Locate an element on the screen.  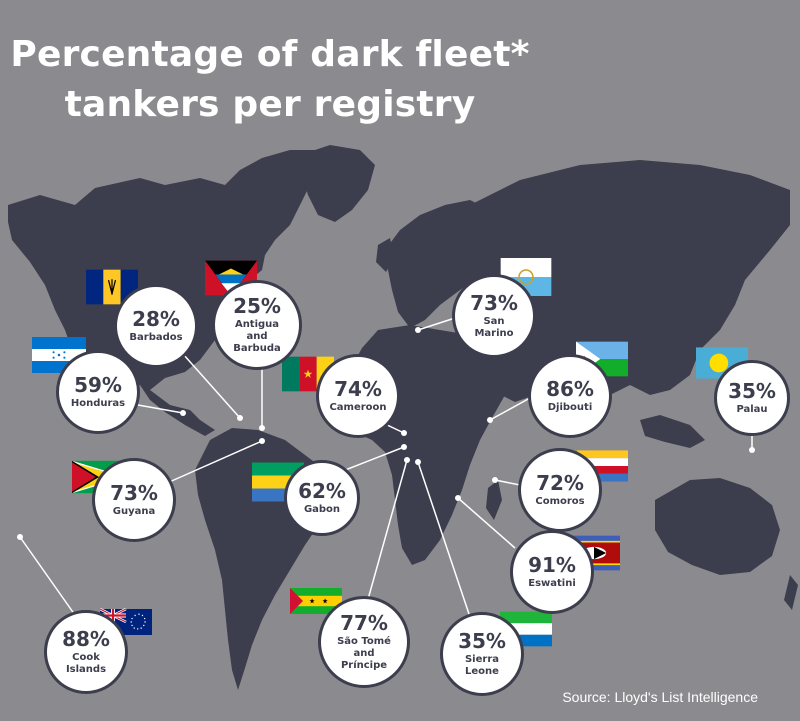
uk-landmass is located at coordinates (385, 255).